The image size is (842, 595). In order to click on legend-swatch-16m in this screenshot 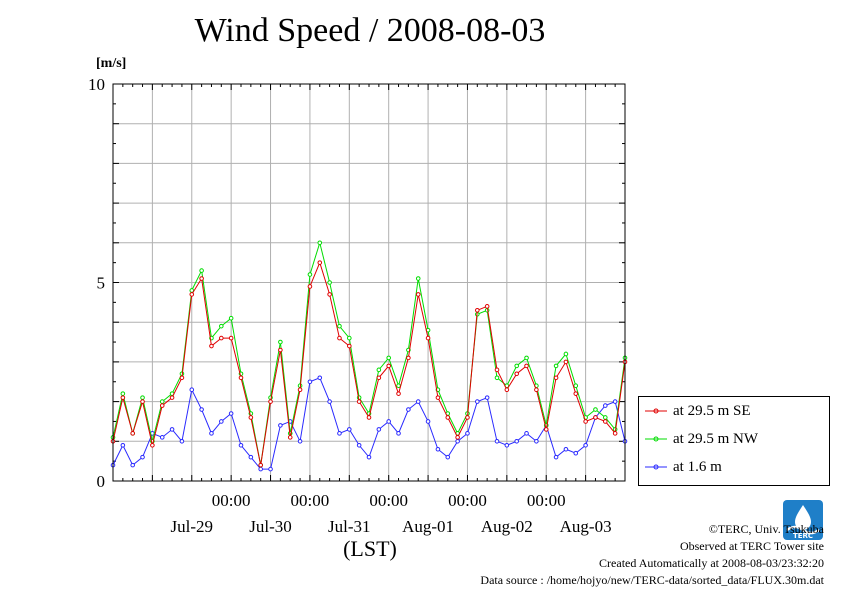, I will do `click(656, 467)`.